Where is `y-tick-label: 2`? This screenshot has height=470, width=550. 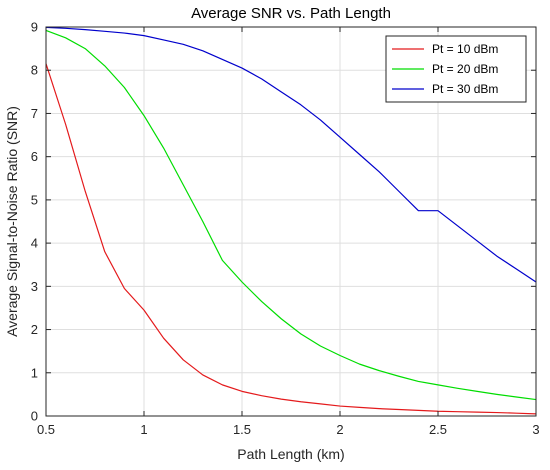 y-tick-label: 2 is located at coordinates (34, 329).